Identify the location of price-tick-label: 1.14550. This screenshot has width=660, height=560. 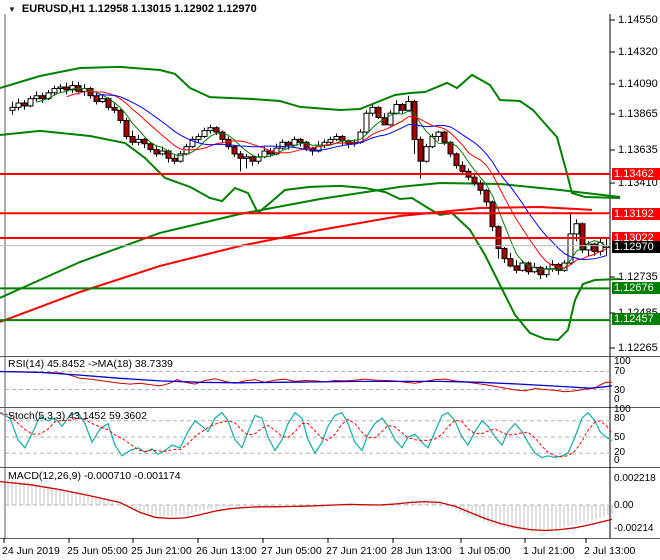
(638, 20).